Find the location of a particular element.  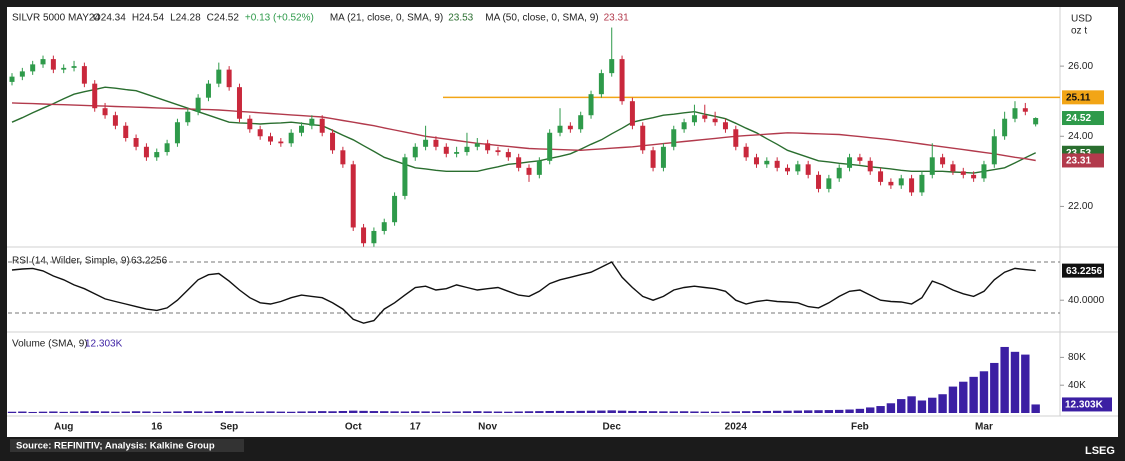

x-tick-label: Sep is located at coordinates (229, 427).